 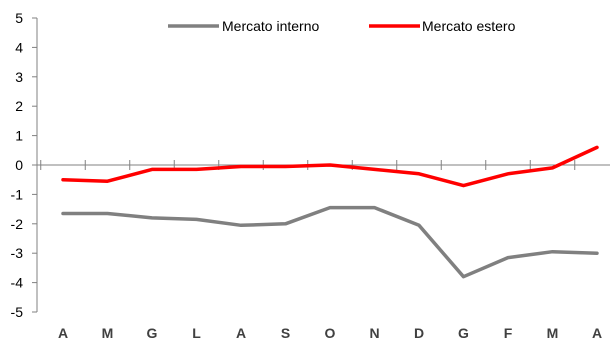 I want to click on x-tick-label: S, so click(x=285, y=333).